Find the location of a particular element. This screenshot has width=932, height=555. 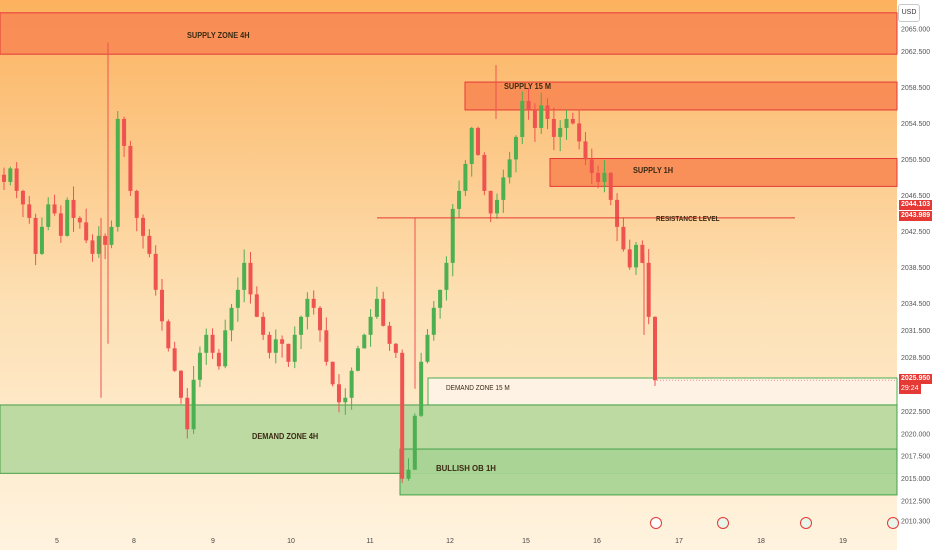

time-tick-label: 17 is located at coordinates (679, 541).